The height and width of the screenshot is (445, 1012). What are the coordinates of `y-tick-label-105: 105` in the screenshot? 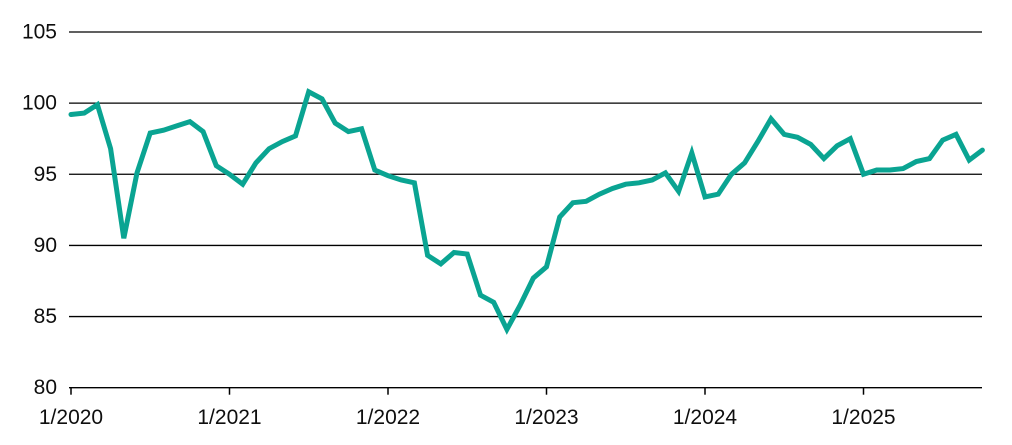 It's located at (39, 32).